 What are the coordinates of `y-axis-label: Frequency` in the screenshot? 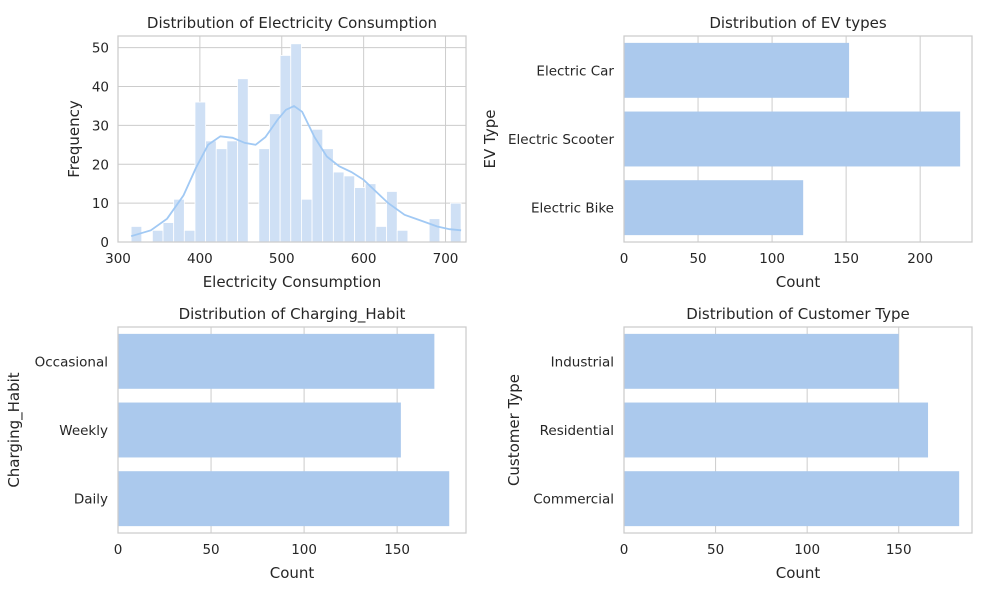 It's located at (74, 139).